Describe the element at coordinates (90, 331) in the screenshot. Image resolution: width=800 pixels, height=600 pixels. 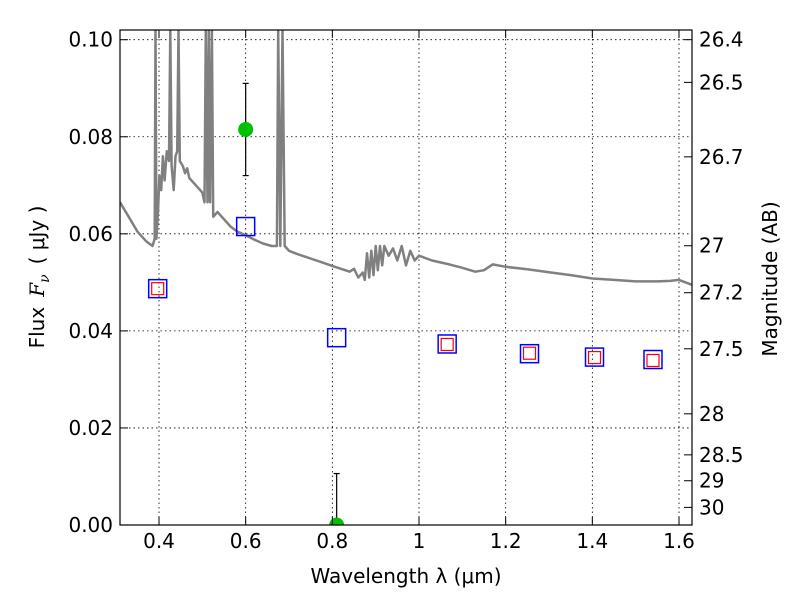
I see `y-tick-label-0-04: 0.04` at that location.